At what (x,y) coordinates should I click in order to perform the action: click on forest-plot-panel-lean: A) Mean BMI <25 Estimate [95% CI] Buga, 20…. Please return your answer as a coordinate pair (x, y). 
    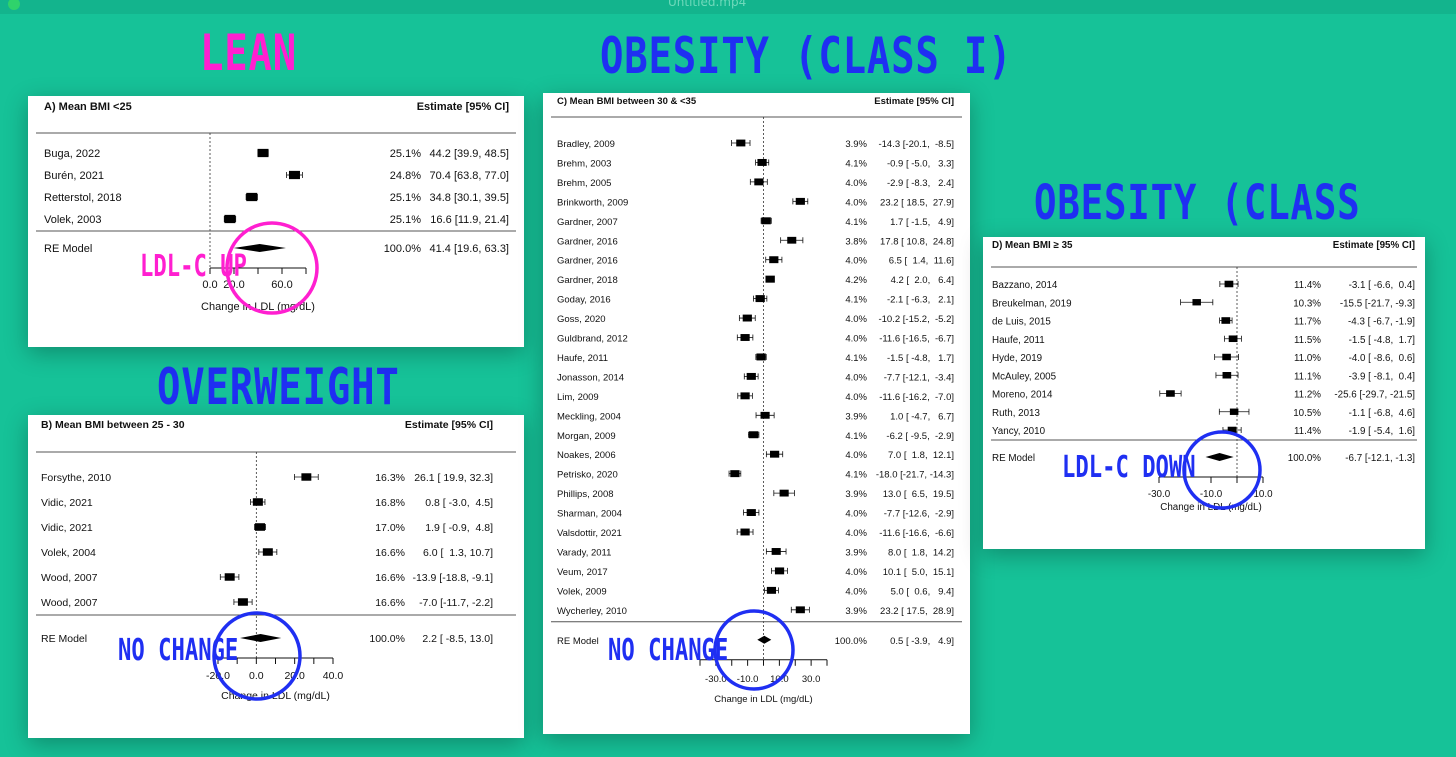
    Looking at the image, I should click on (276, 221).